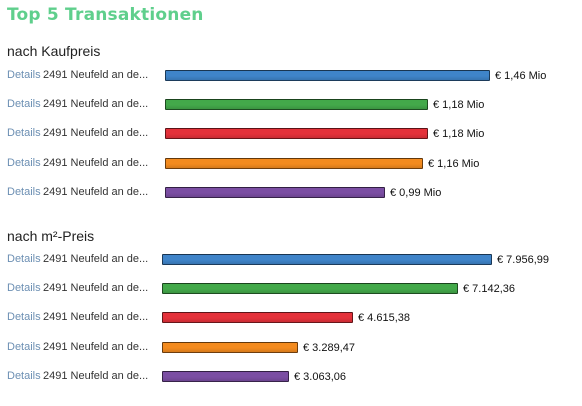 This screenshot has width=582, height=406. I want to click on transaction-row: Details 2491 Neufeld an de... € 1,46 Mio, so click(291, 77).